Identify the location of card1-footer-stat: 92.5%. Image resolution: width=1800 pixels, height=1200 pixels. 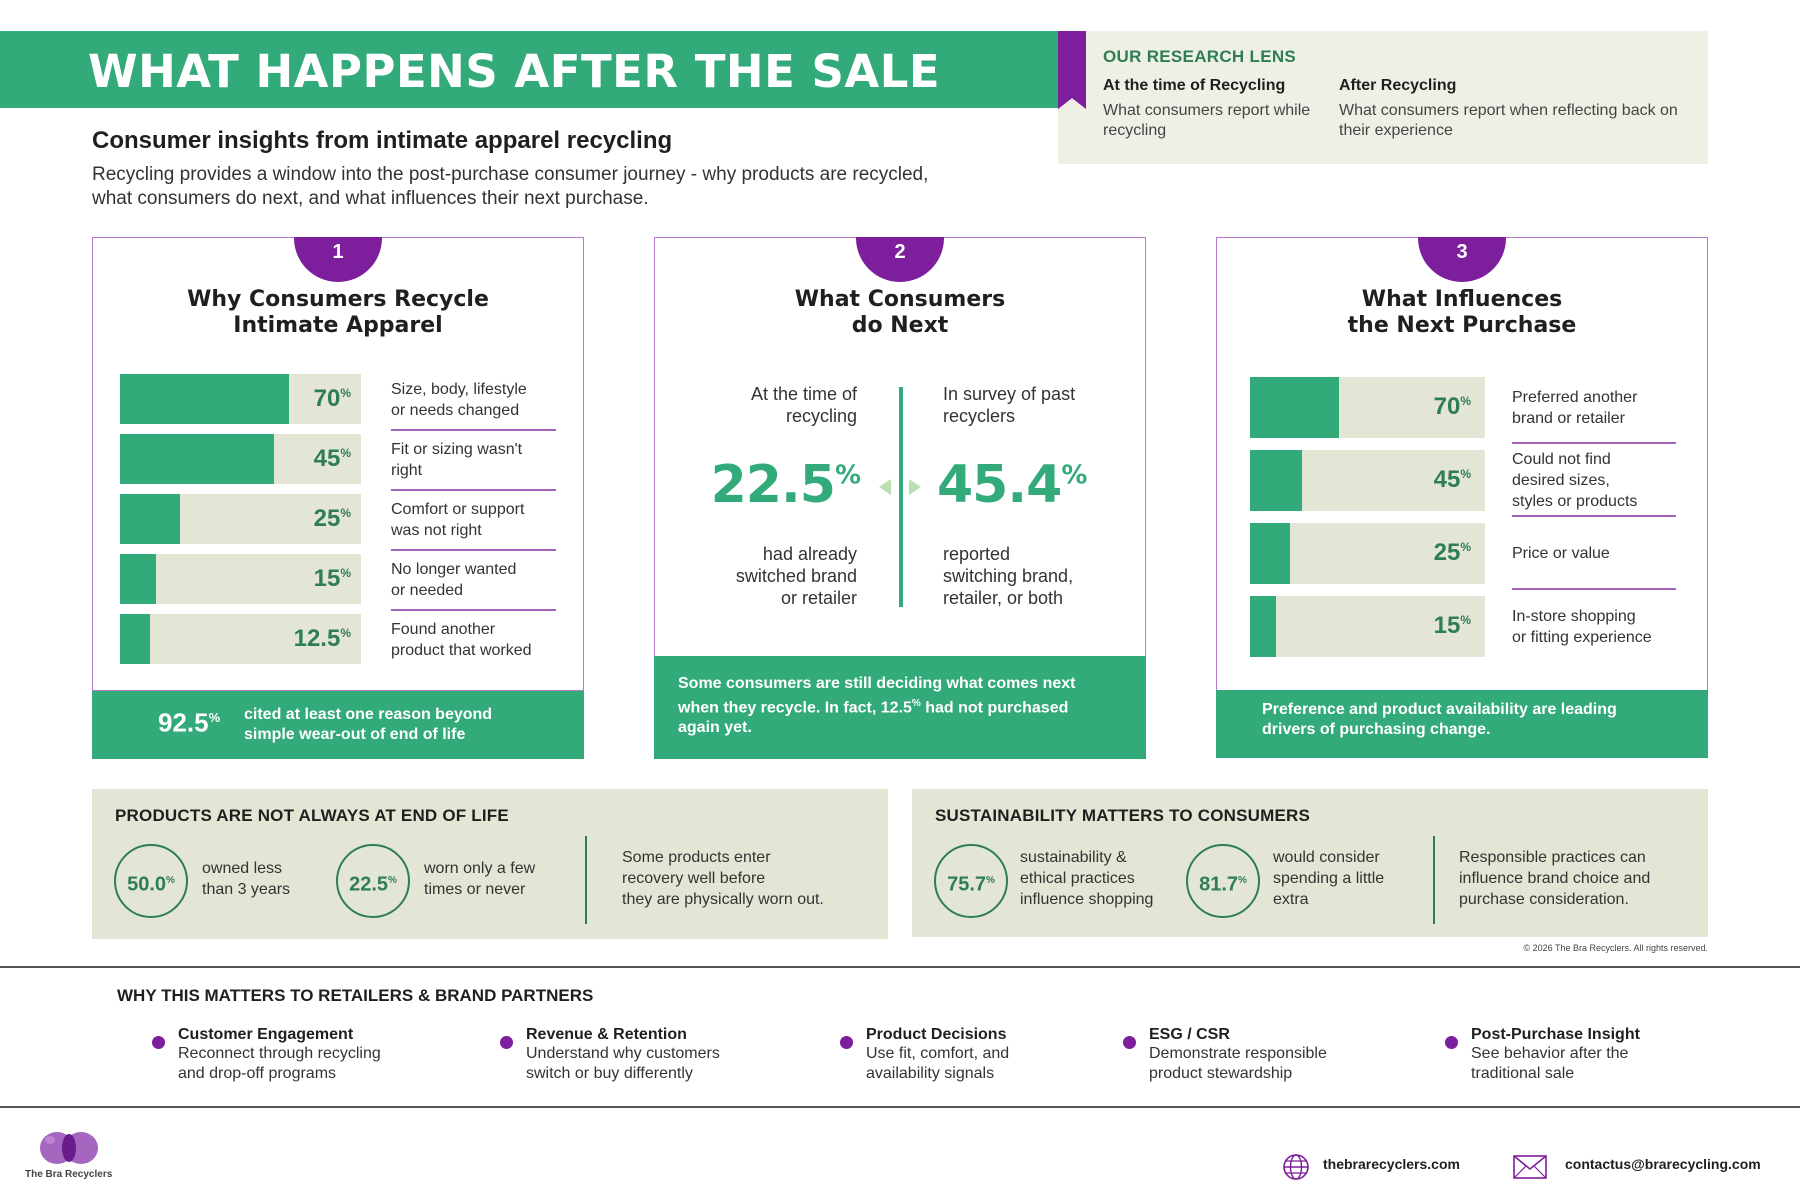
(189, 722).